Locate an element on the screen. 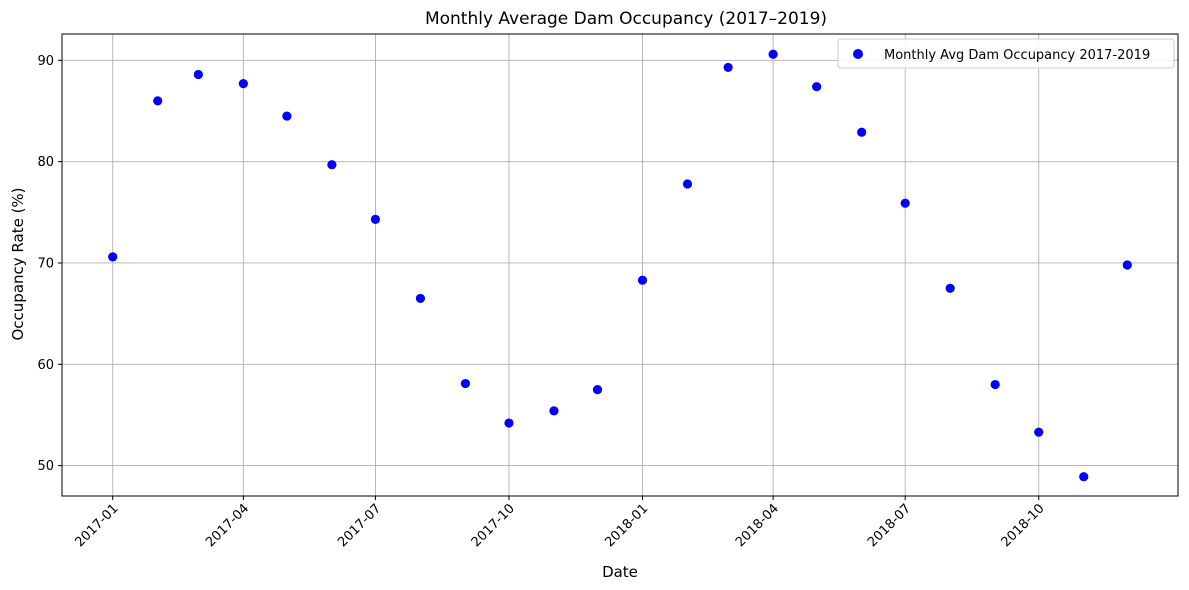 The image size is (1189, 590). x-tick-label: 2017-01 is located at coordinates (97, 525).